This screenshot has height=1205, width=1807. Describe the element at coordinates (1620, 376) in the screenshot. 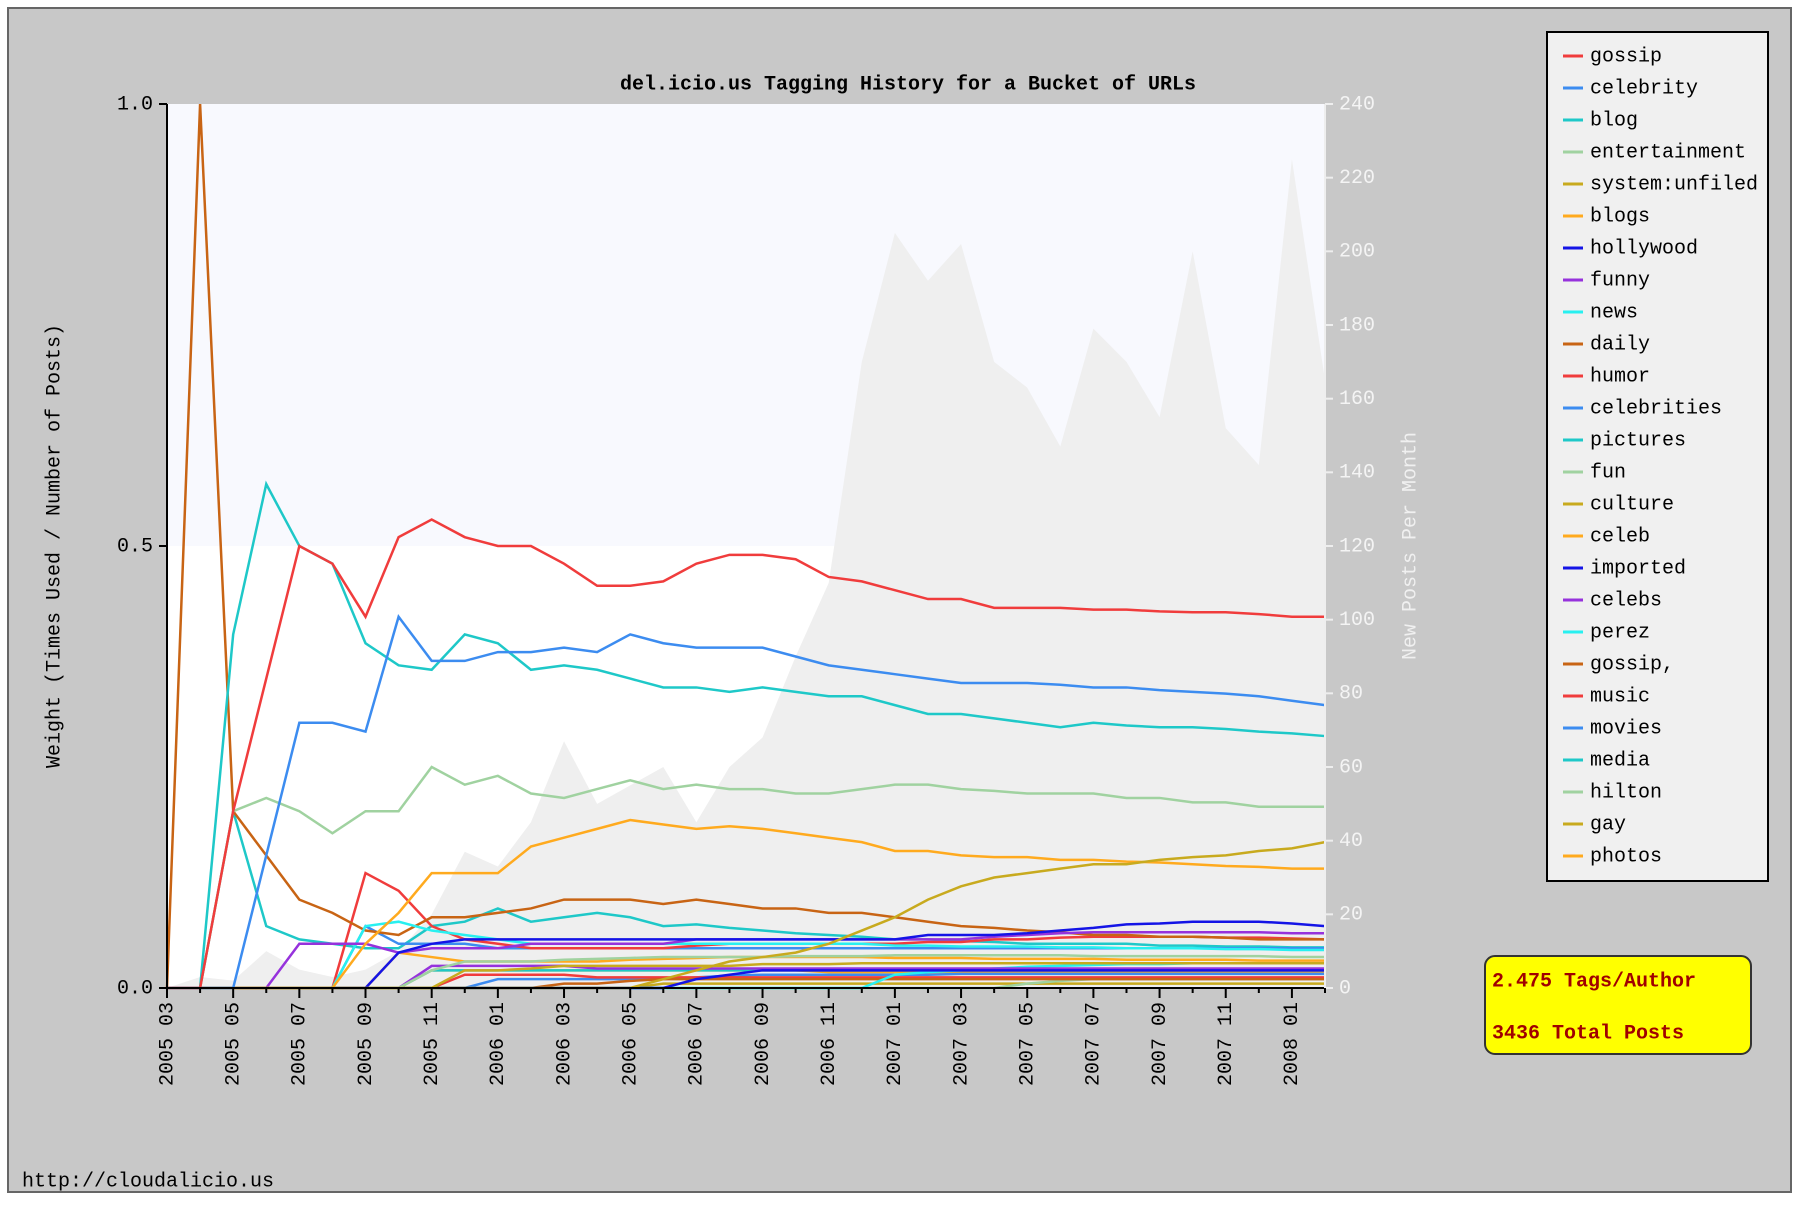

I see `legend-label: humor` at that location.